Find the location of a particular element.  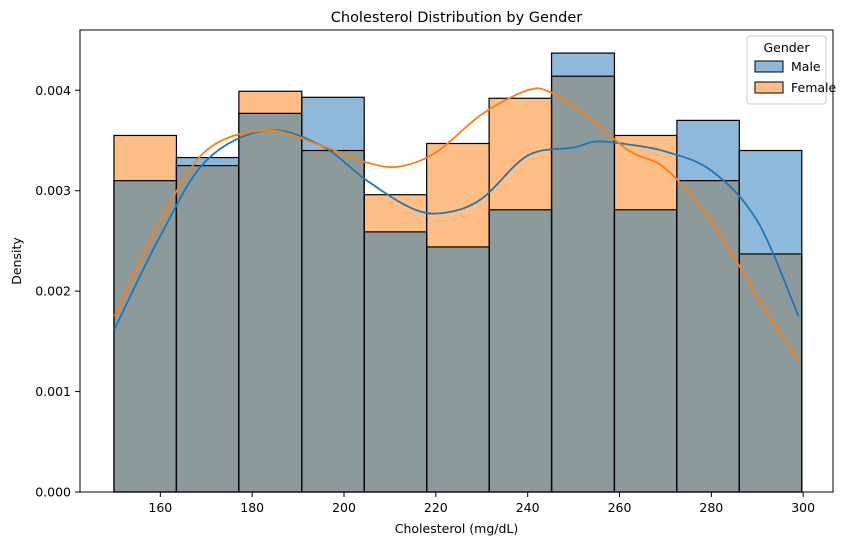

legend: Gender Male Female is located at coordinates (791, 70).